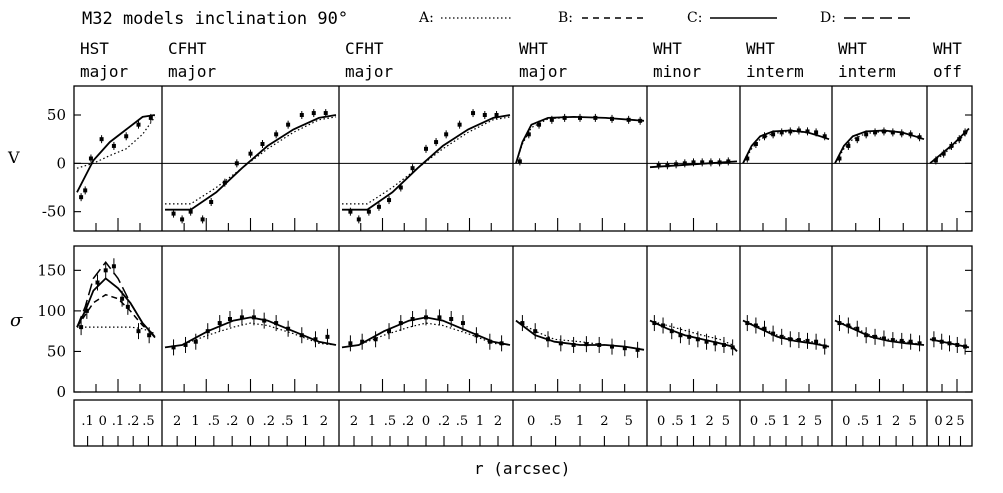  I want to click on panel-axis-label: off, so click(947, 71).